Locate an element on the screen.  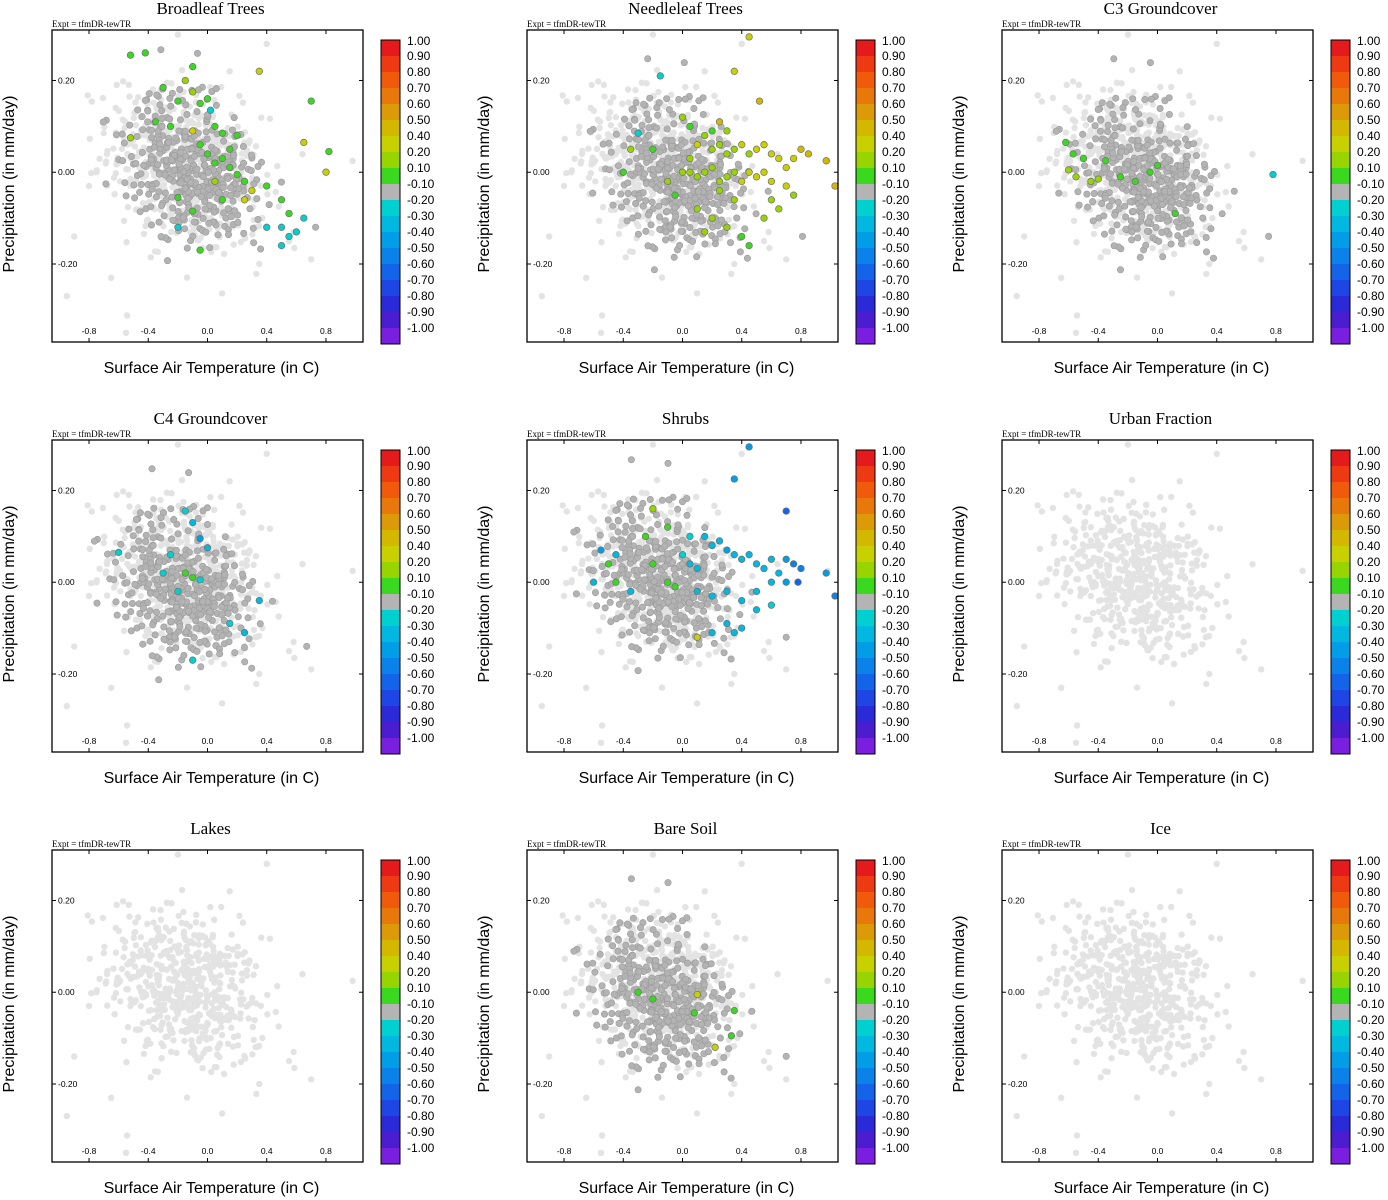
y-tick-label: -0.20 is located at coordinates (68, 264).